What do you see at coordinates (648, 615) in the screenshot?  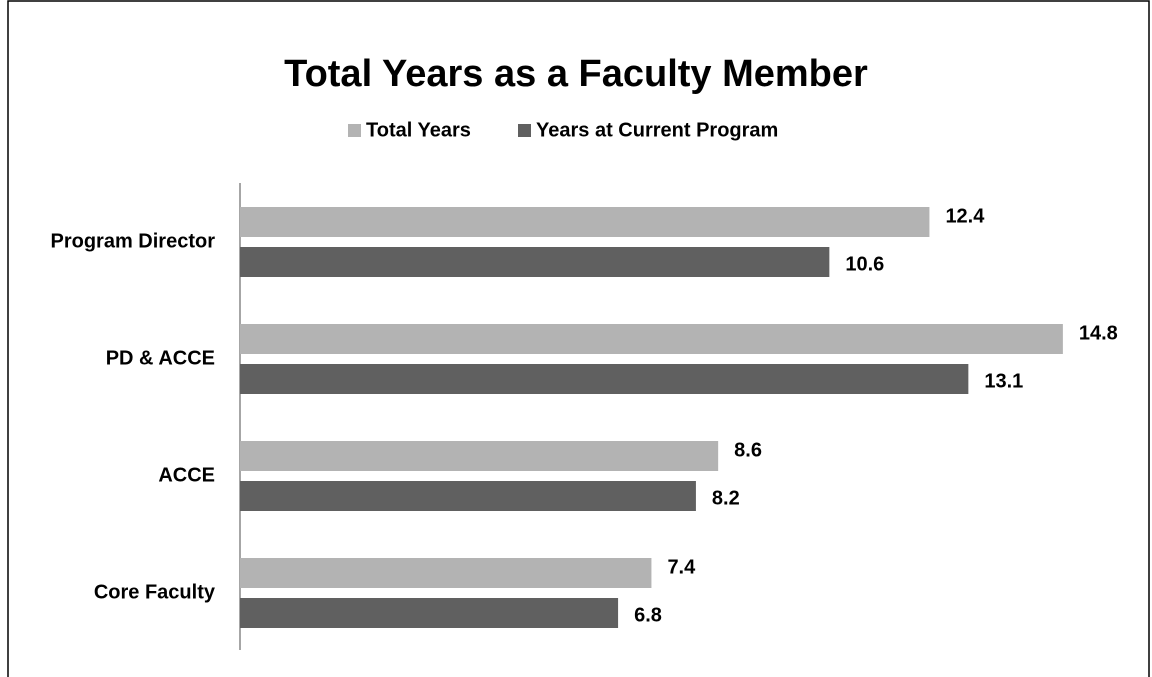 I see `data-label: 6.8` at bounding box center [648, 615].